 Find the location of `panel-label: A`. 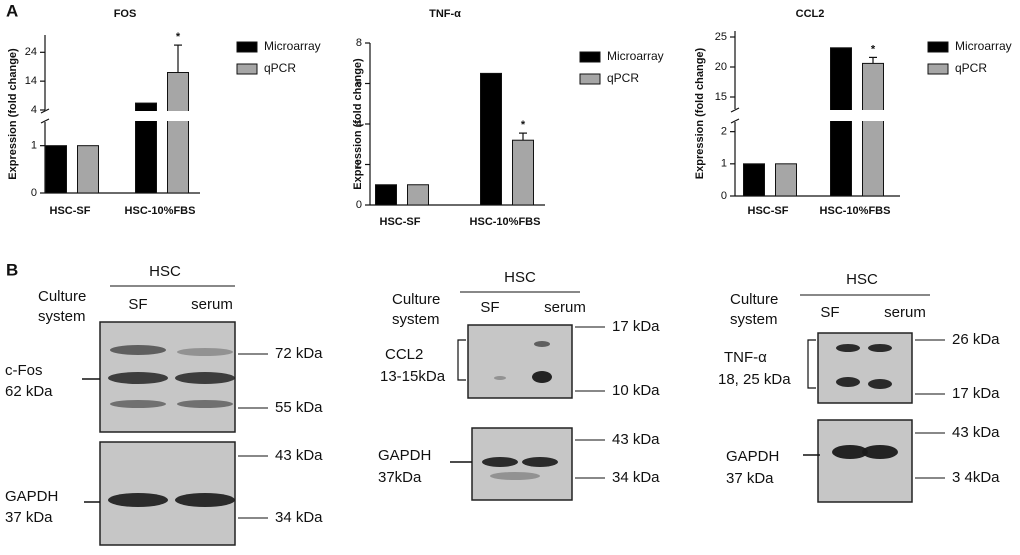

panel-label: A is located at coordinates (12, 10).